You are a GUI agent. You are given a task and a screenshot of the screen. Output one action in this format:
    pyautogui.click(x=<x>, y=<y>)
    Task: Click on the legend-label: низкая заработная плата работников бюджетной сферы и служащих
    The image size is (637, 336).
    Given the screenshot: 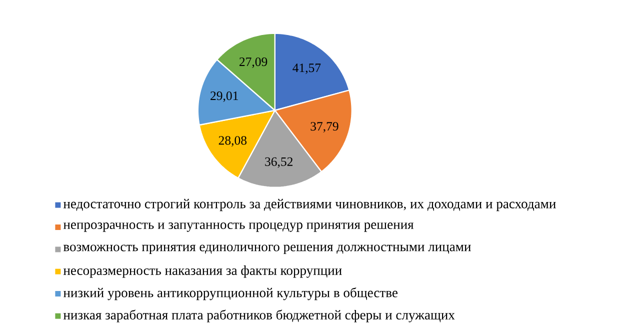 What is the action you would take?
    pyautogui.click(x=259, y=316)
    